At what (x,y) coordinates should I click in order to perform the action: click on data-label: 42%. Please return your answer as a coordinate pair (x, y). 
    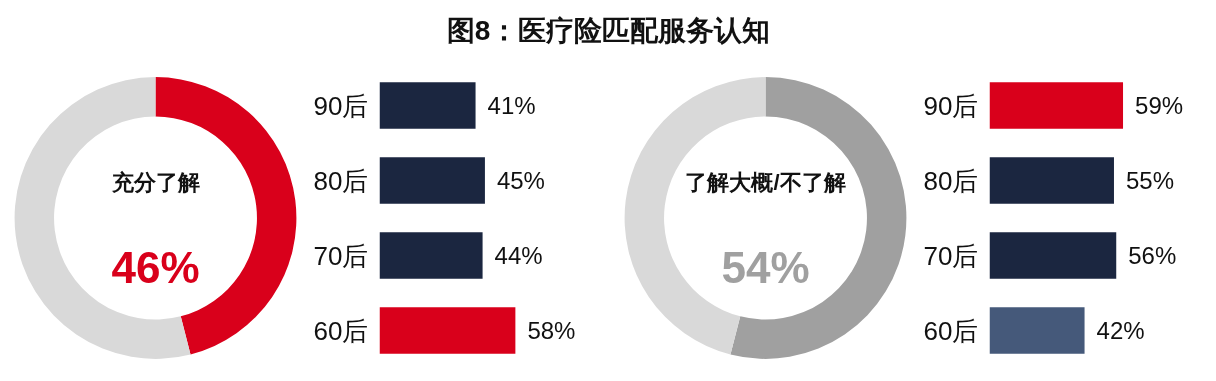
    Looking at the image, I should click on (1120, 330).